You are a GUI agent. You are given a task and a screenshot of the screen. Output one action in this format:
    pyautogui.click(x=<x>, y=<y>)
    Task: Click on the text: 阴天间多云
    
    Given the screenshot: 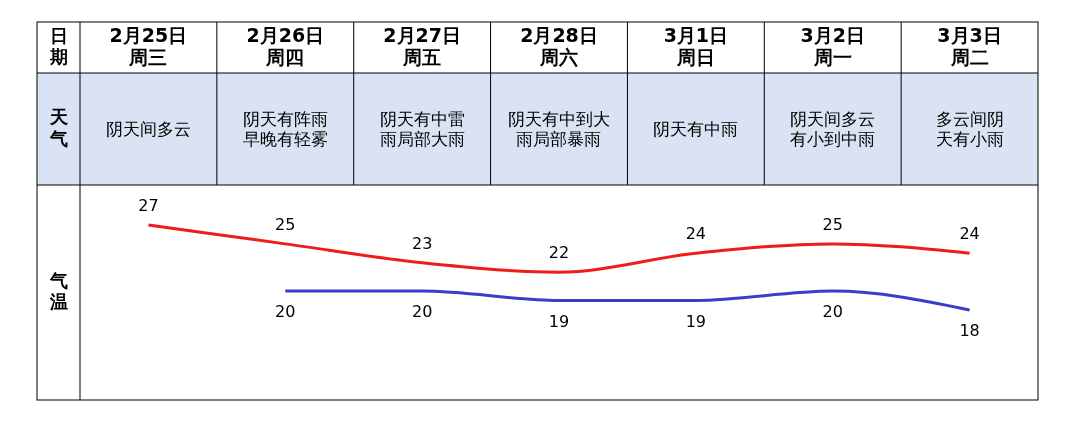 What is the action you would take?
    pyautogui.click(x=148, y=129)
    